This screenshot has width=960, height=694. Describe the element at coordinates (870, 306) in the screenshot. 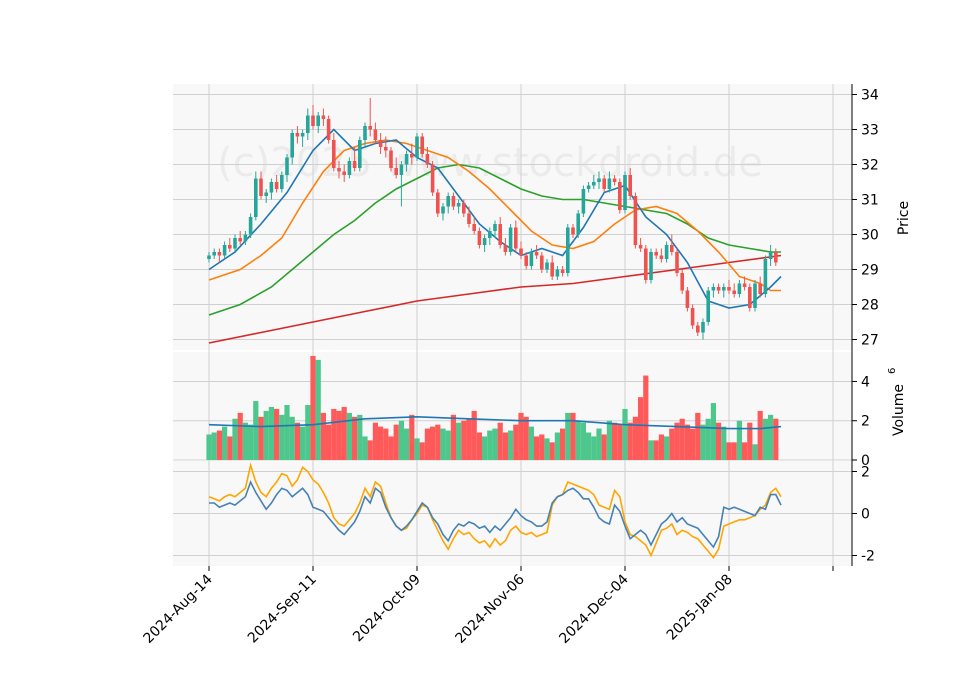

I see `price-tick-label: 28` at that location.